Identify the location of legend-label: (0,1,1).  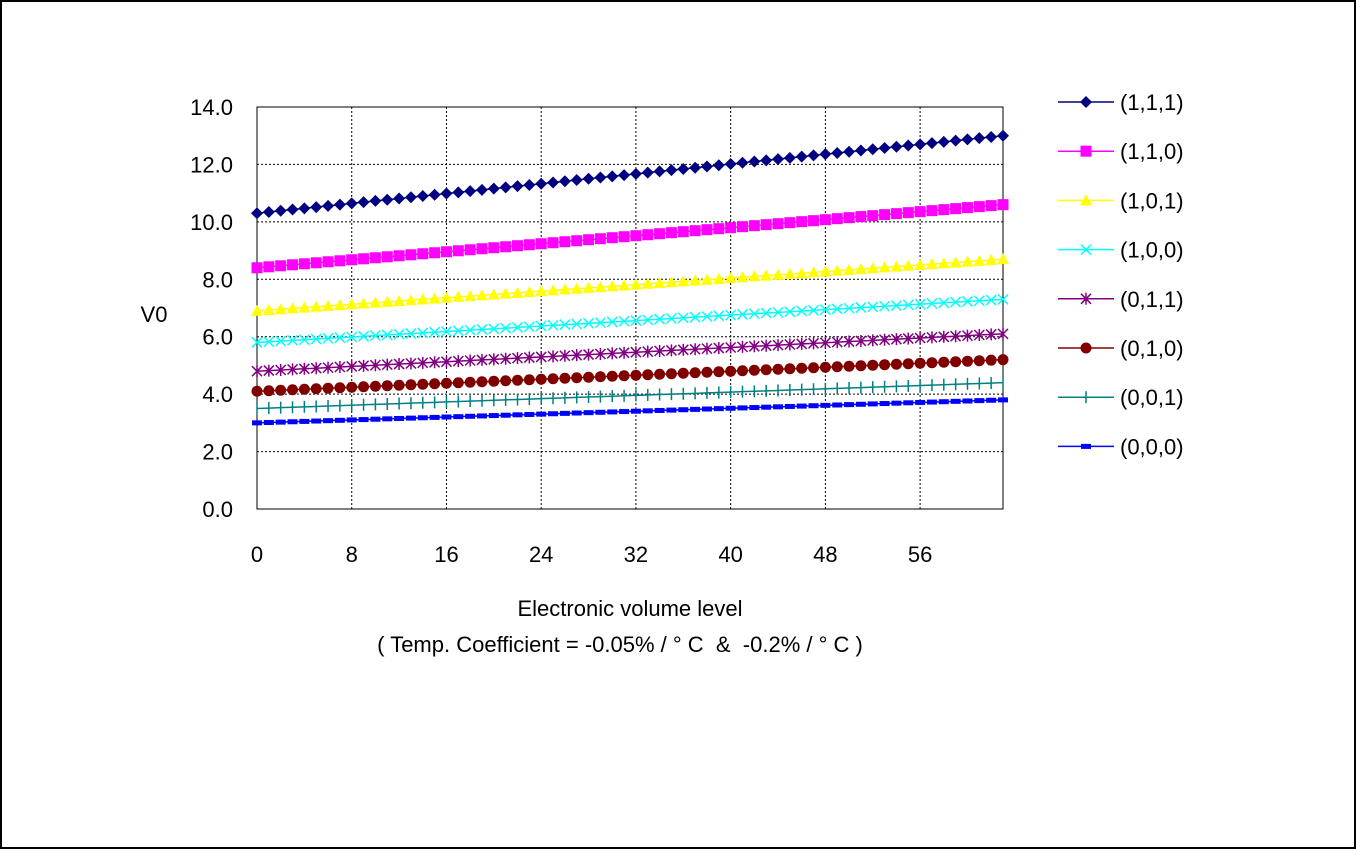
(1152, 299).